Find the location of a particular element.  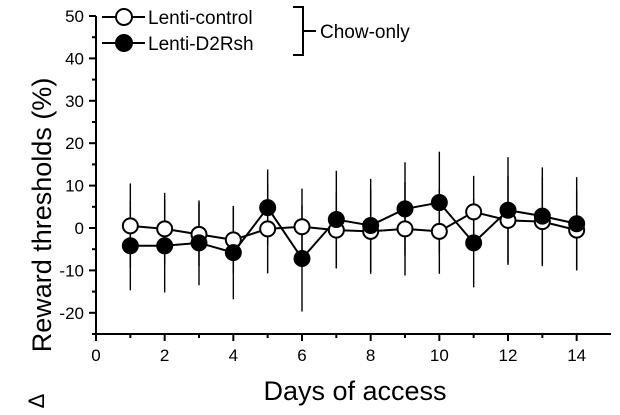

x-tick-label: 2 is located at coordinates (164, 355).